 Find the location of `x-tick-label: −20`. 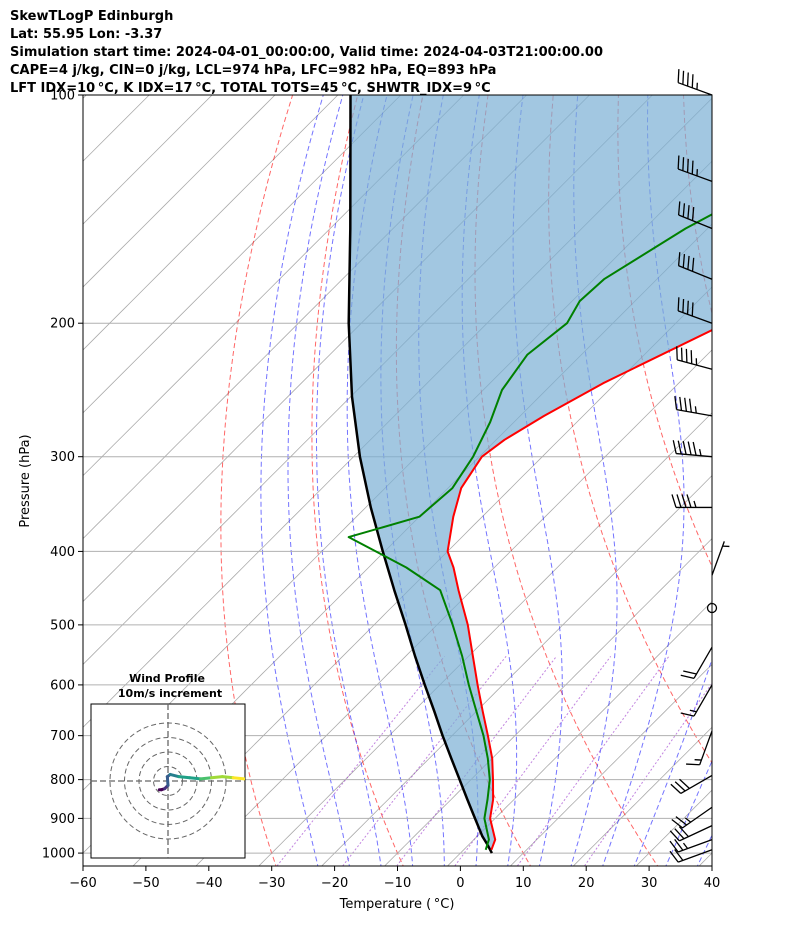

x-tick-label: −20 is located at coordinates (334, 883).